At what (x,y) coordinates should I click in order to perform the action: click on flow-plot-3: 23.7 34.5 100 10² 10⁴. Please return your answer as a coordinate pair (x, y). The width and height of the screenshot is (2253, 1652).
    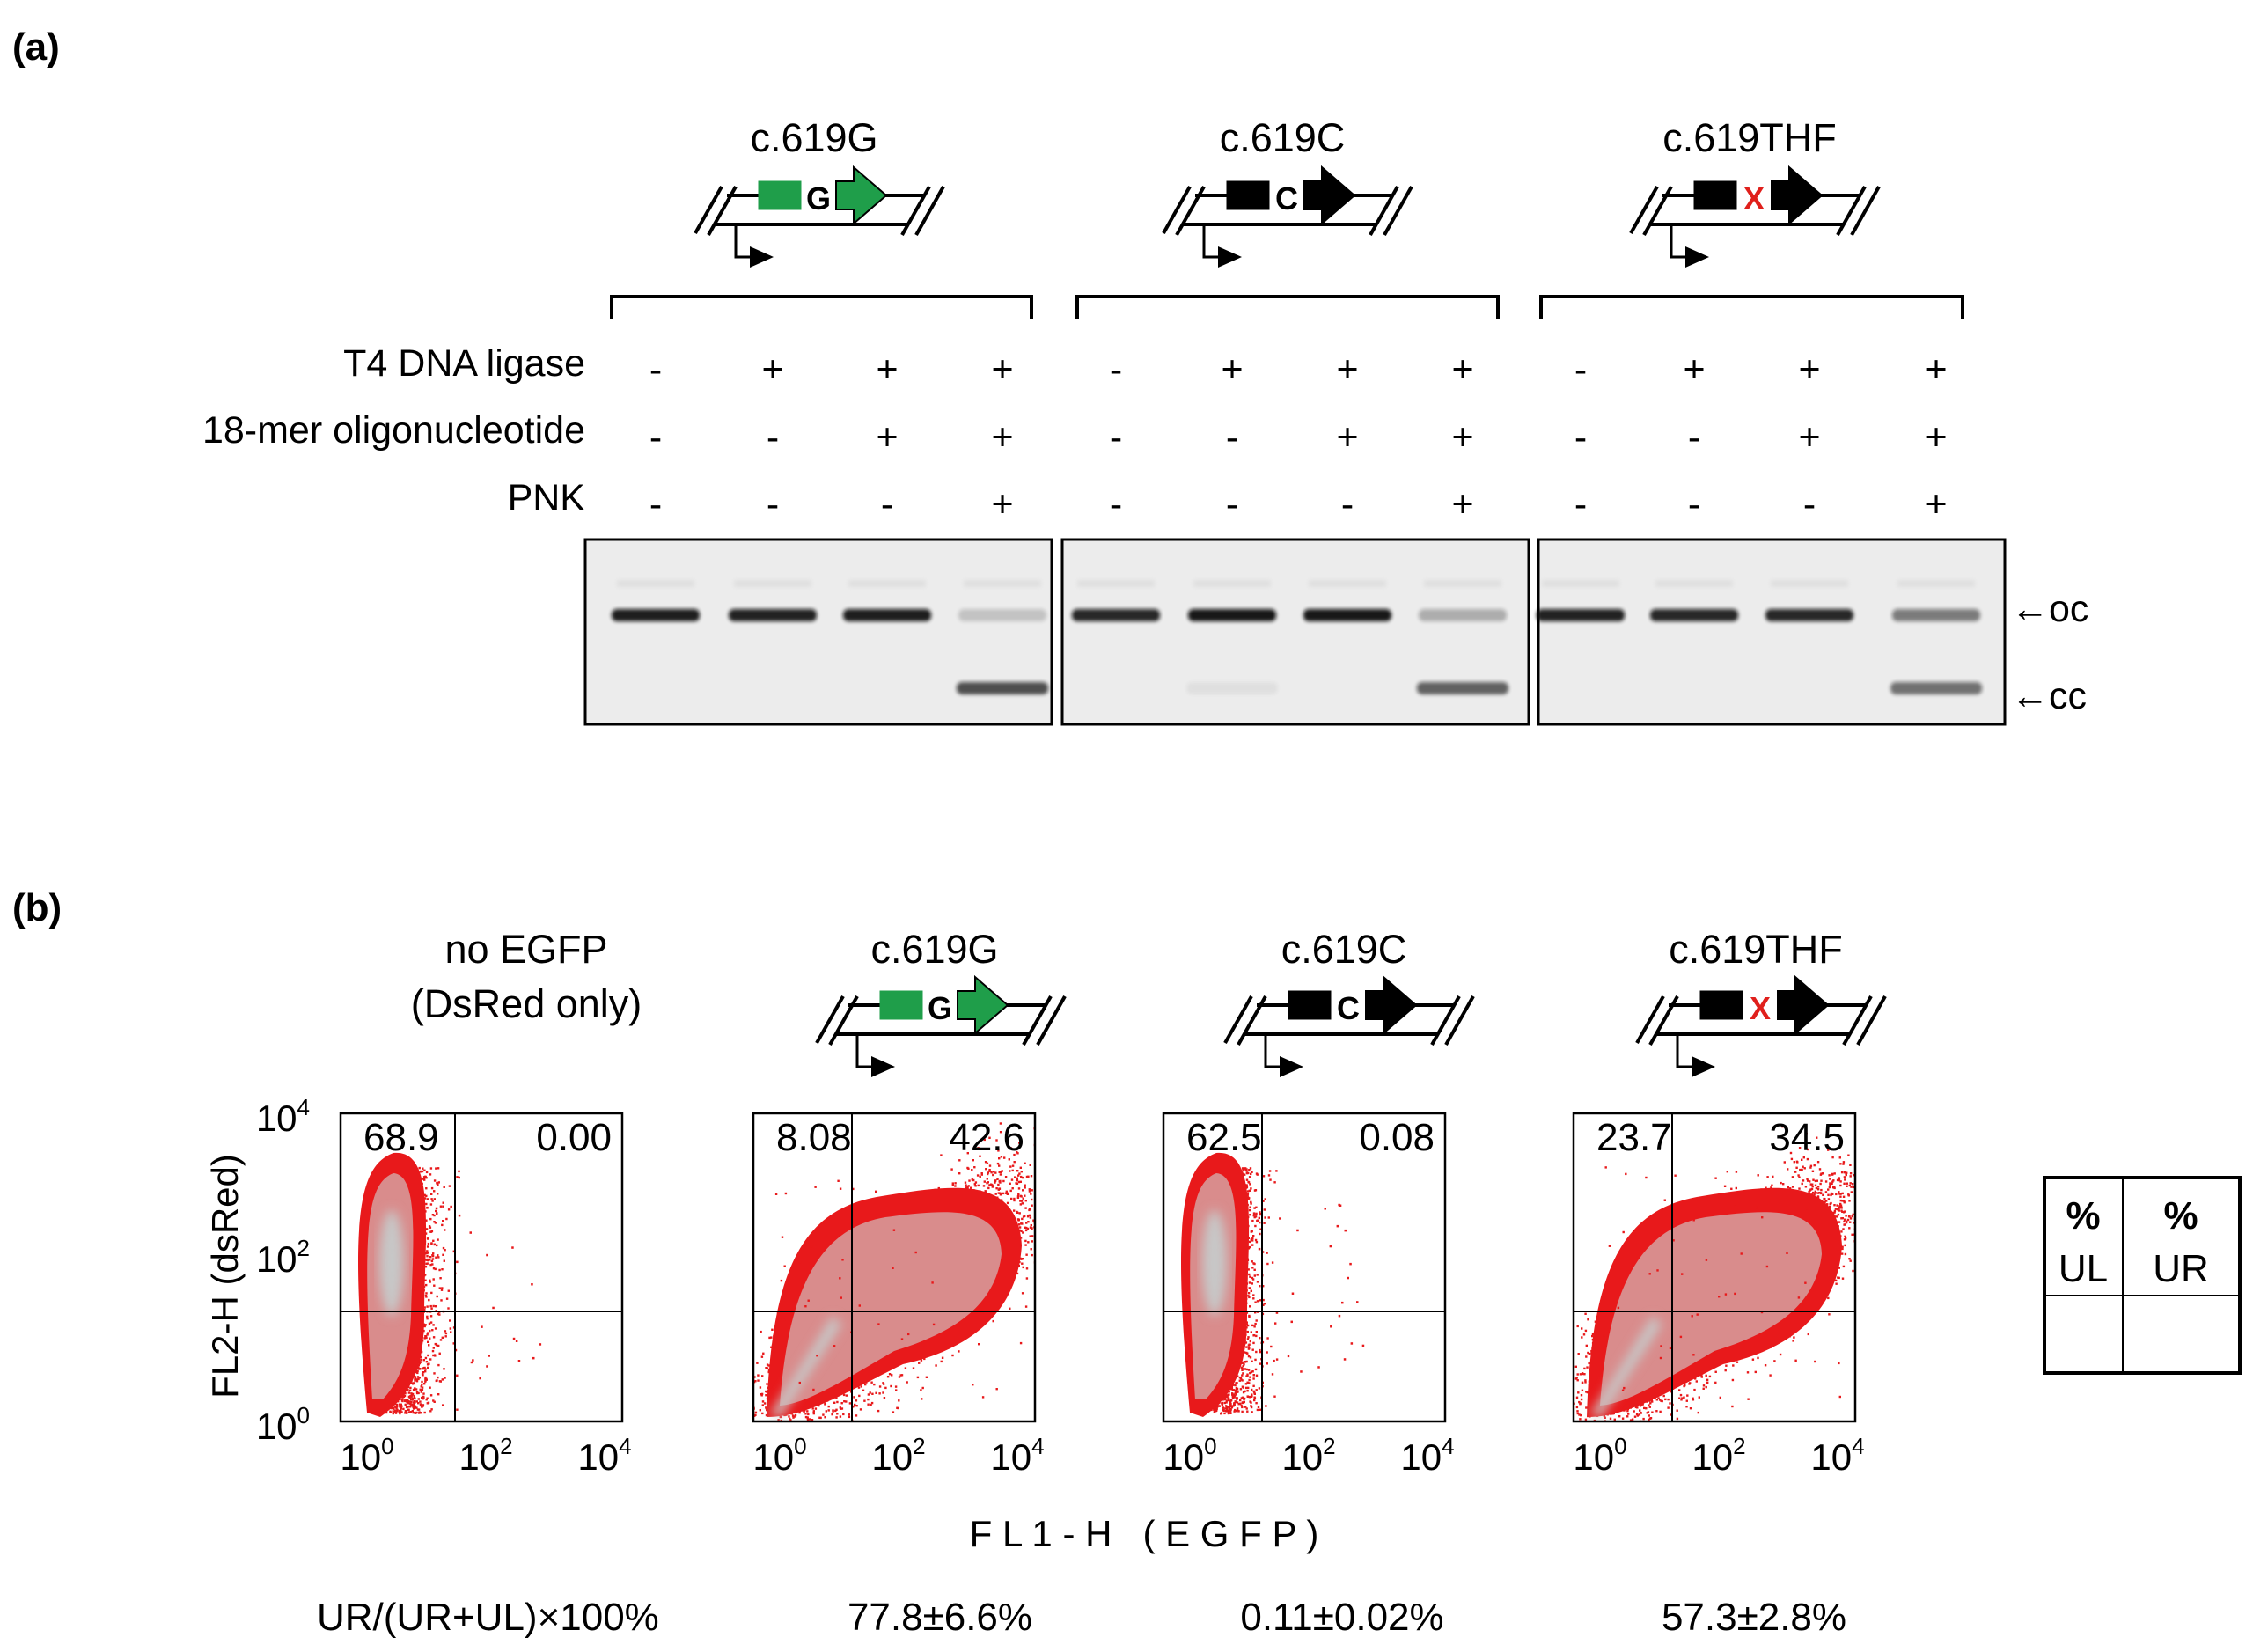
    Looking at the image, I should click on (1719, 1295).